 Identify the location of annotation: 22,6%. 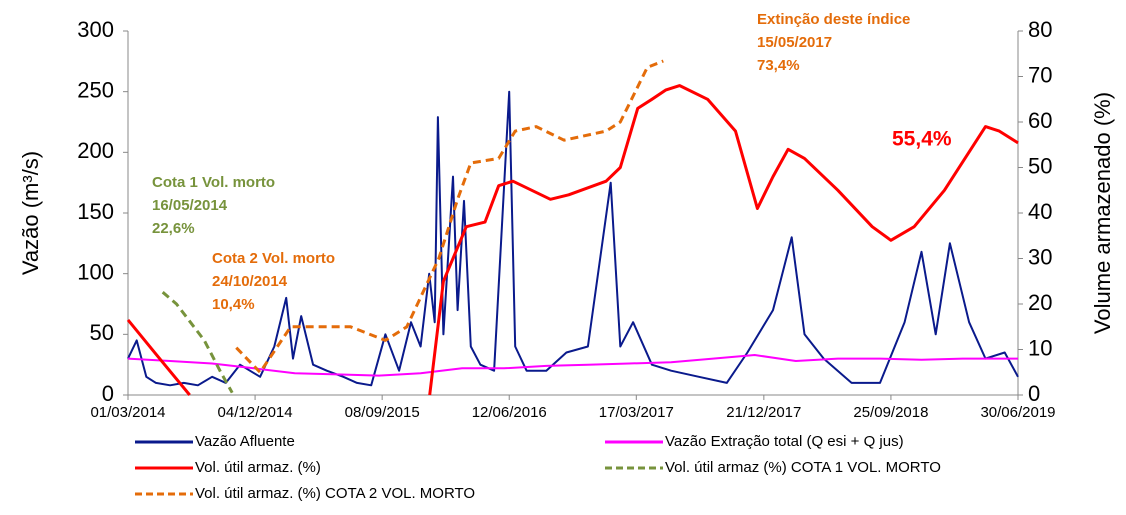
(173, 228).